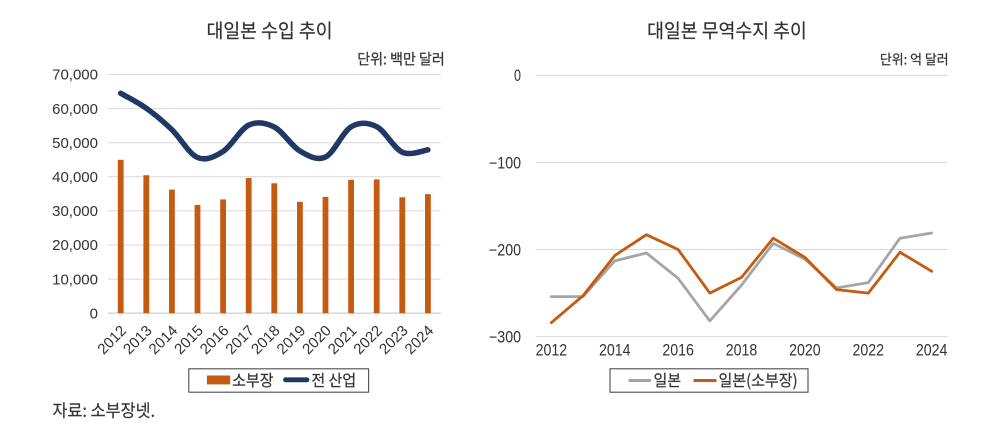 Image resolution: width=1000 pixels, height=441 pixels. What do you see at coordinates (615, 350) in the screenshot?
I see `svg-text: 2014` at bounding box center [615, 350].